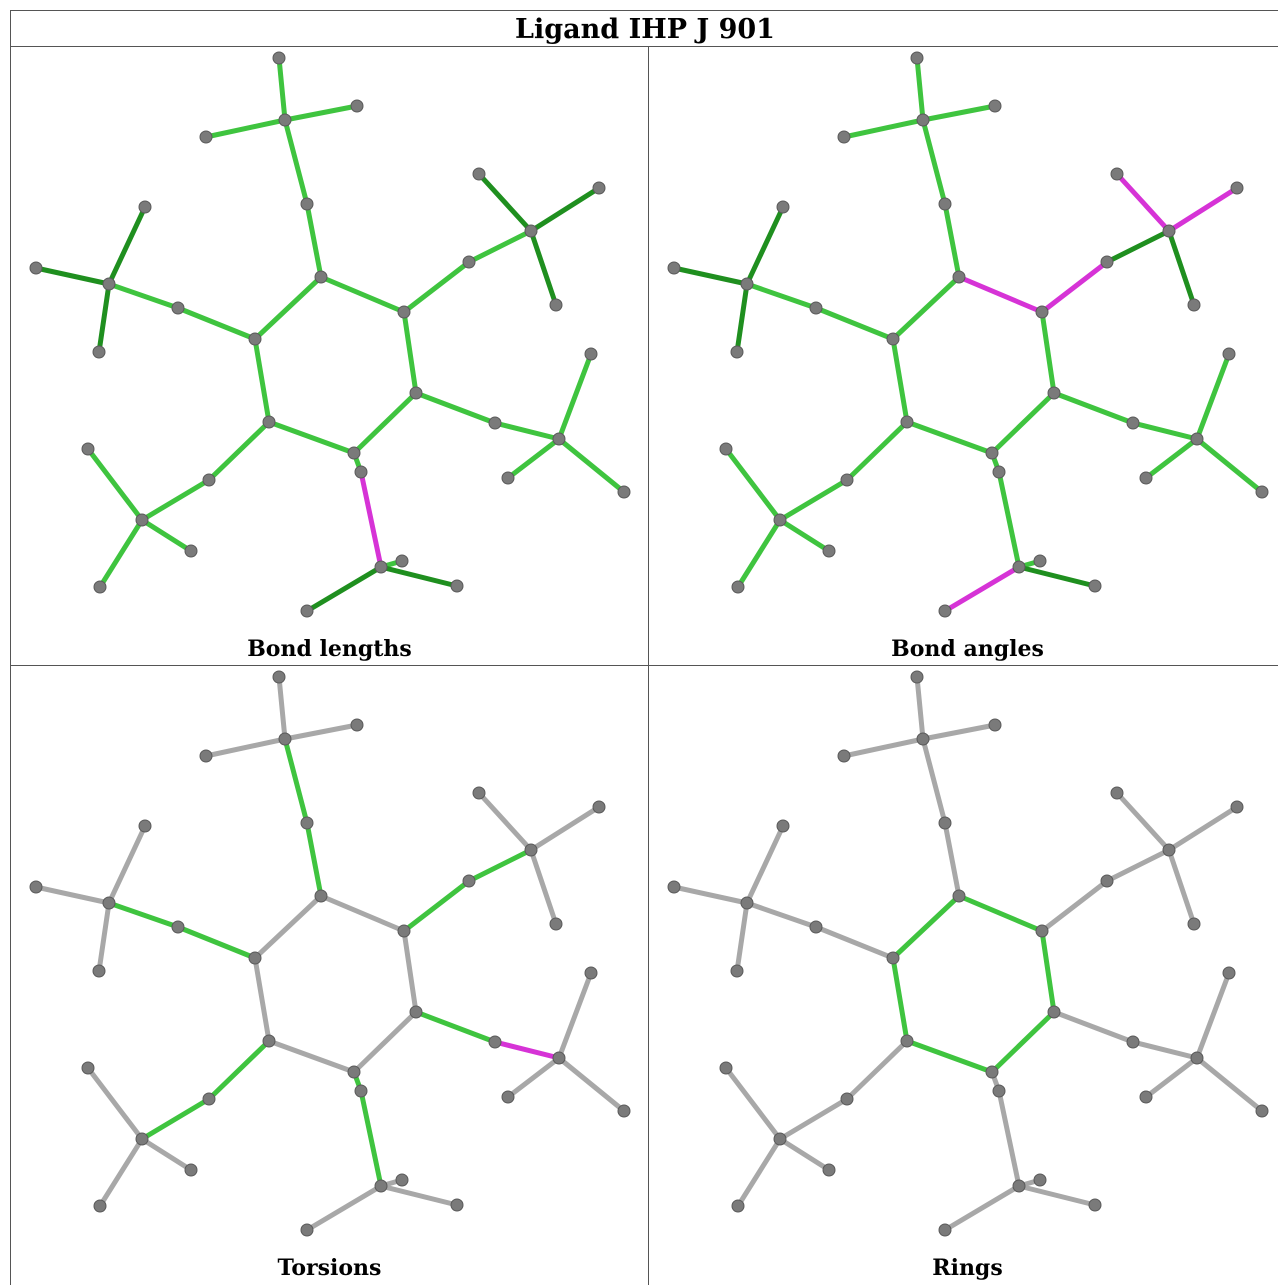 Image resolution: width=1278 pixels, height=1285 pixels. What do you see at coordinates (527, 1050) in the screenshot?
I see `bond-a3-c3` at bounding box center [527, 1050].